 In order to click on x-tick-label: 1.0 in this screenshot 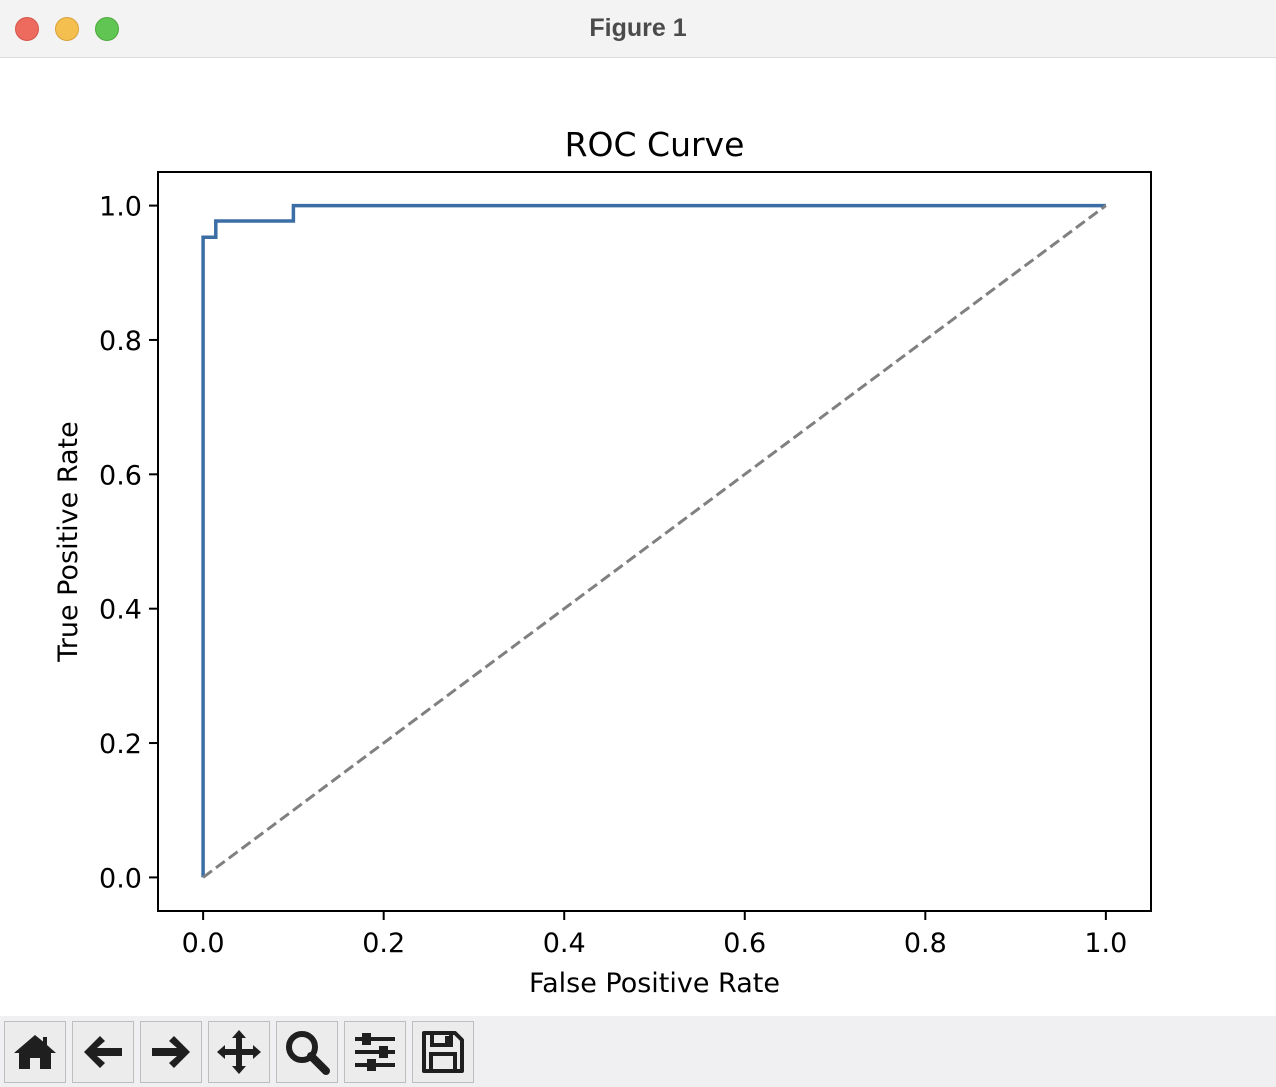, I will do `click(1105, 943)`.